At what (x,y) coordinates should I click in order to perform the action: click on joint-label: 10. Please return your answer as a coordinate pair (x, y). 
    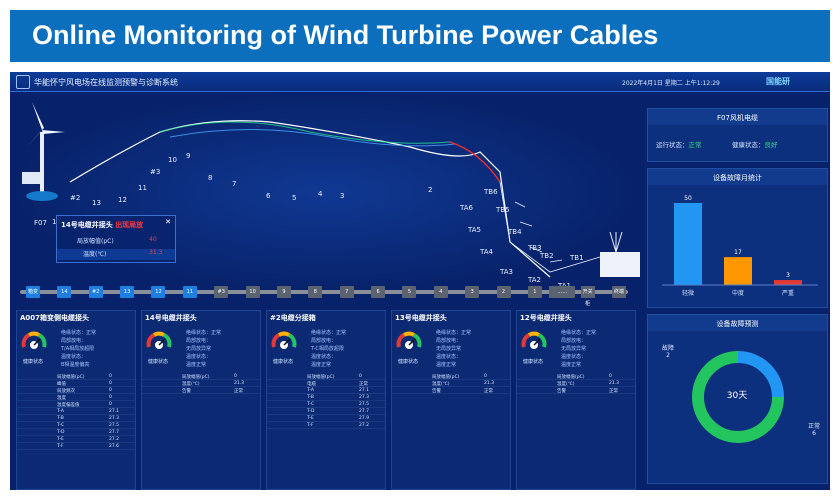
    Looking at the image, I should click on (172, 160).